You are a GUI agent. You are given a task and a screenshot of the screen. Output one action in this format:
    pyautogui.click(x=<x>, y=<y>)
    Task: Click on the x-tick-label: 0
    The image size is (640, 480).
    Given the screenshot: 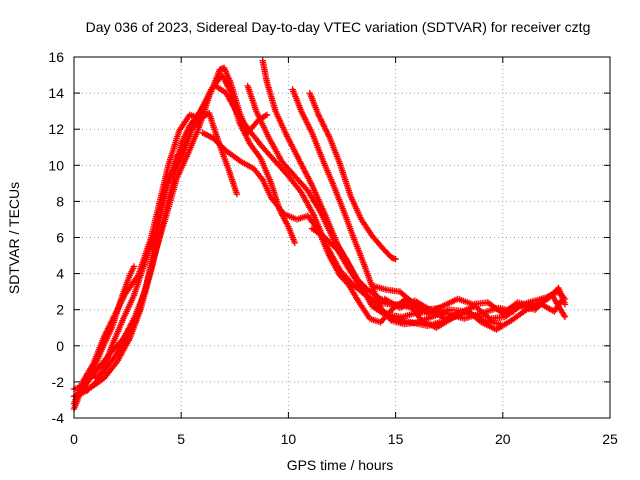 What is the action you would take?
    pyautogui.click(x=74, y=439)
    